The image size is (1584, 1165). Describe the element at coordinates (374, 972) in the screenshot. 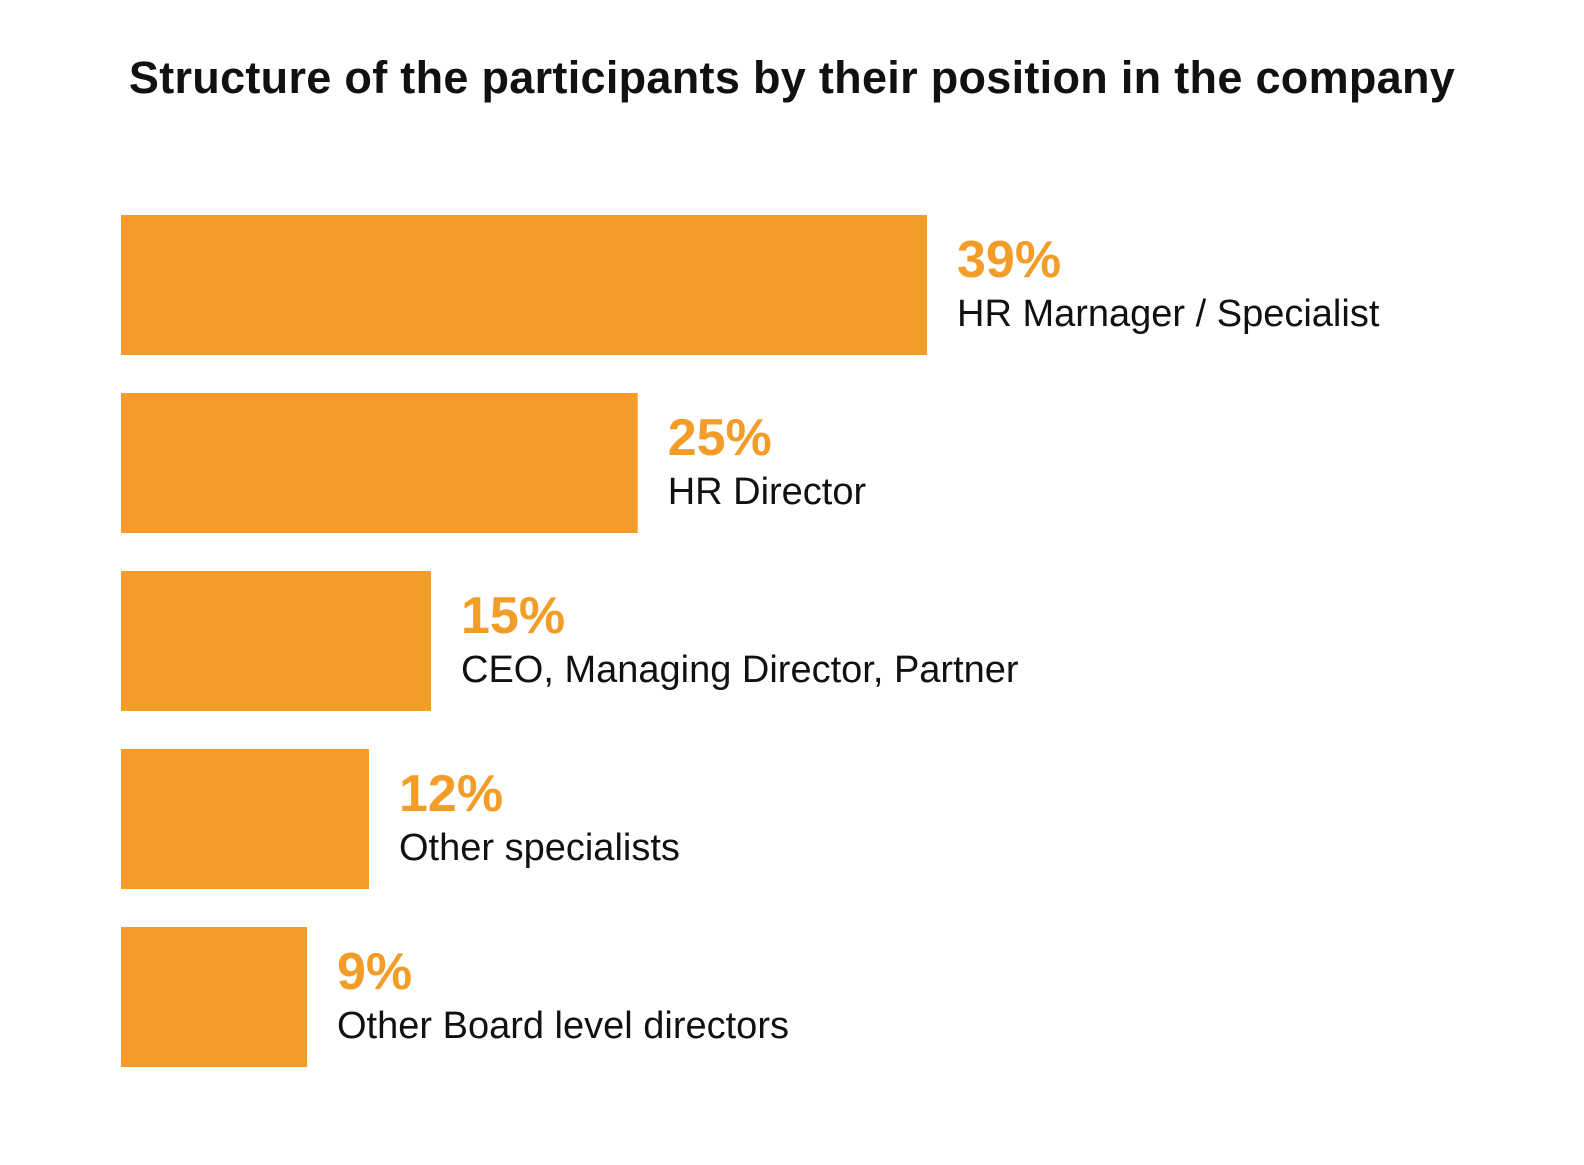

I see `value-label-5: 9%` at that location.